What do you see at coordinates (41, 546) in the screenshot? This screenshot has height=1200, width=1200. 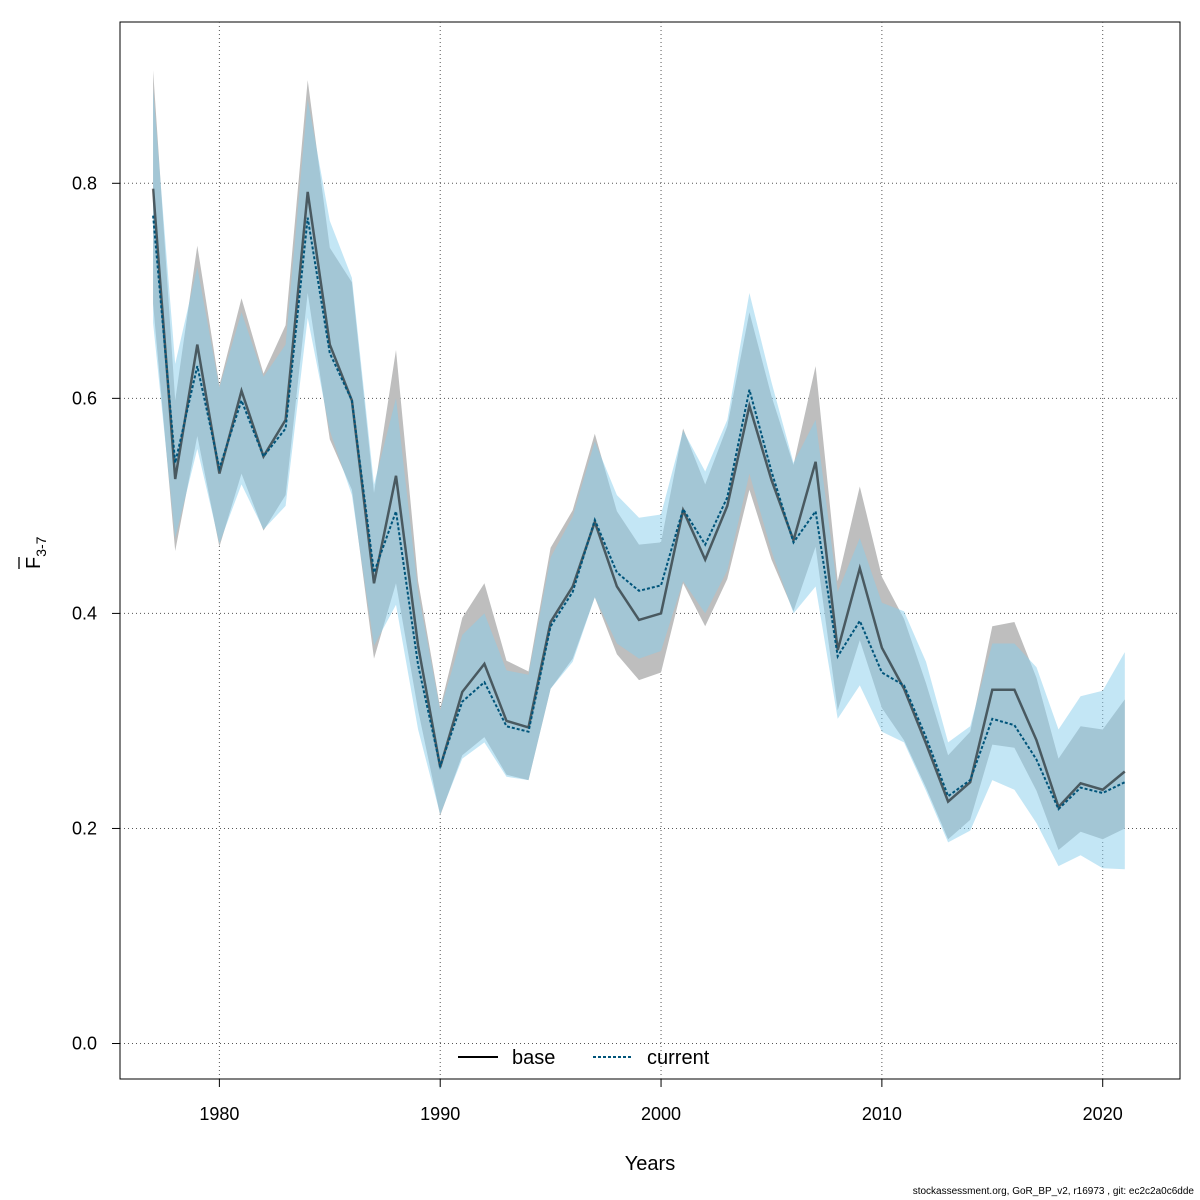 I see `y-axis-title-subscript: 3-7` at bounding box center [41, 546].